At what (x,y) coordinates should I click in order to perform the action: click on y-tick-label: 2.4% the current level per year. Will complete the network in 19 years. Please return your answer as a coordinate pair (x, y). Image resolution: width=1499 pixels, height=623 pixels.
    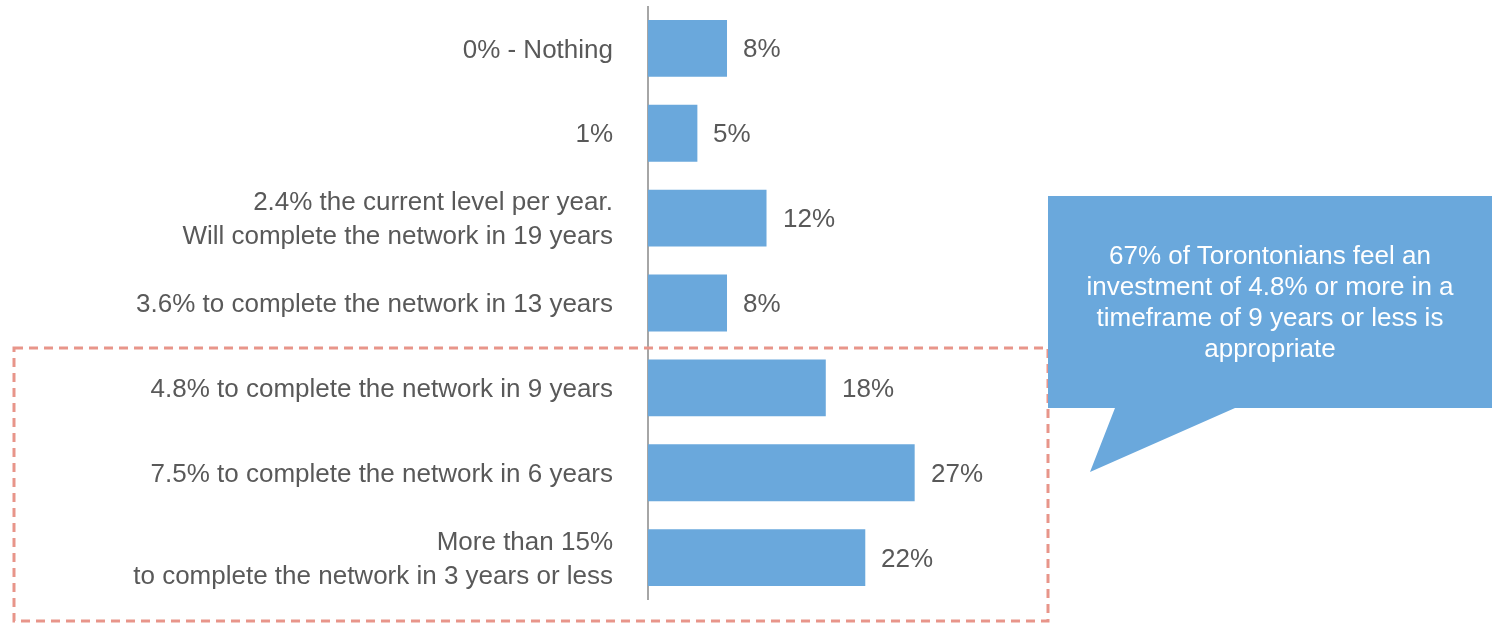
    Looking at the image, I should click on (397, 218).